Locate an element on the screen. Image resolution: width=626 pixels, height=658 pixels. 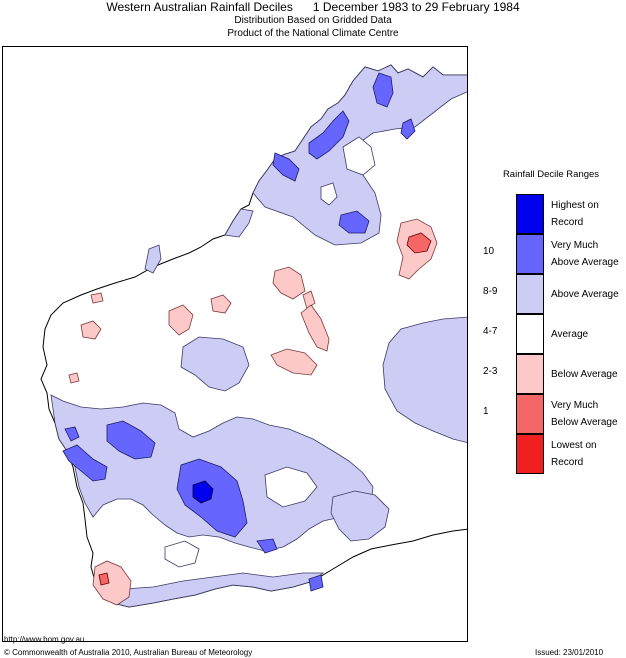
kimberley-inlet-very-much-above is located at coordinates (329, 135).